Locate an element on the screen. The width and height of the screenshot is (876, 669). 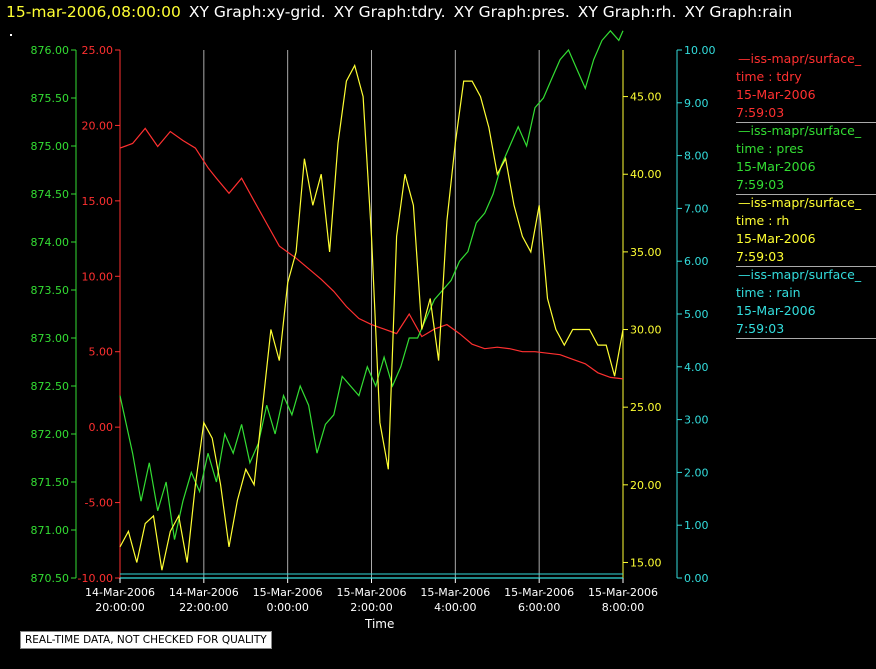
x-tick-time-4: 4:00:00 is located at coordinates (455, 607).